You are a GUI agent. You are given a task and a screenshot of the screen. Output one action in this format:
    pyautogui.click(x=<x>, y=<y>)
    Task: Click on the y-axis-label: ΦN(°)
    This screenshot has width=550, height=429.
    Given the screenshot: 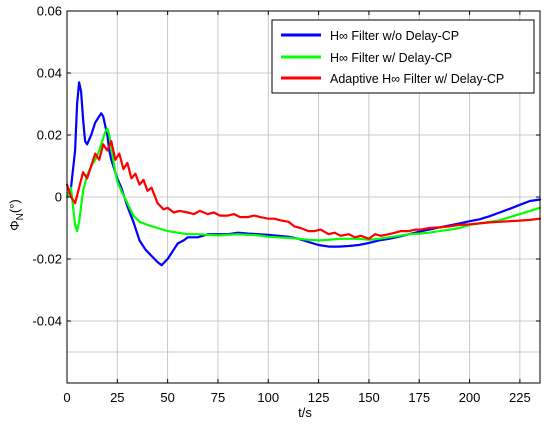 What is the action you would take?
    pyautogui.click(x=16, y=214)
    